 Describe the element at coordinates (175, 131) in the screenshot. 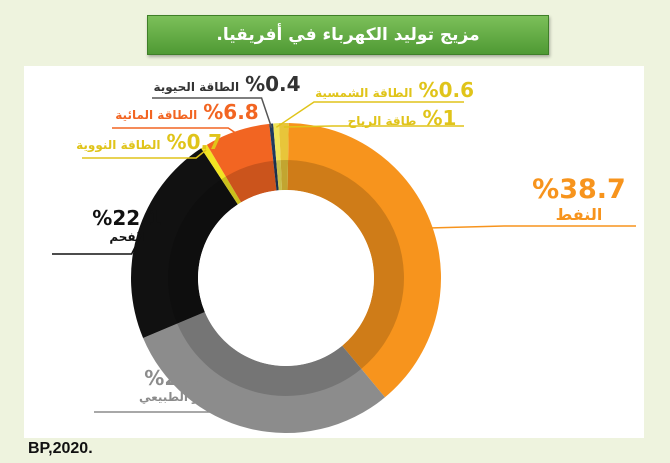

I see `slice-4-leader` at that location.